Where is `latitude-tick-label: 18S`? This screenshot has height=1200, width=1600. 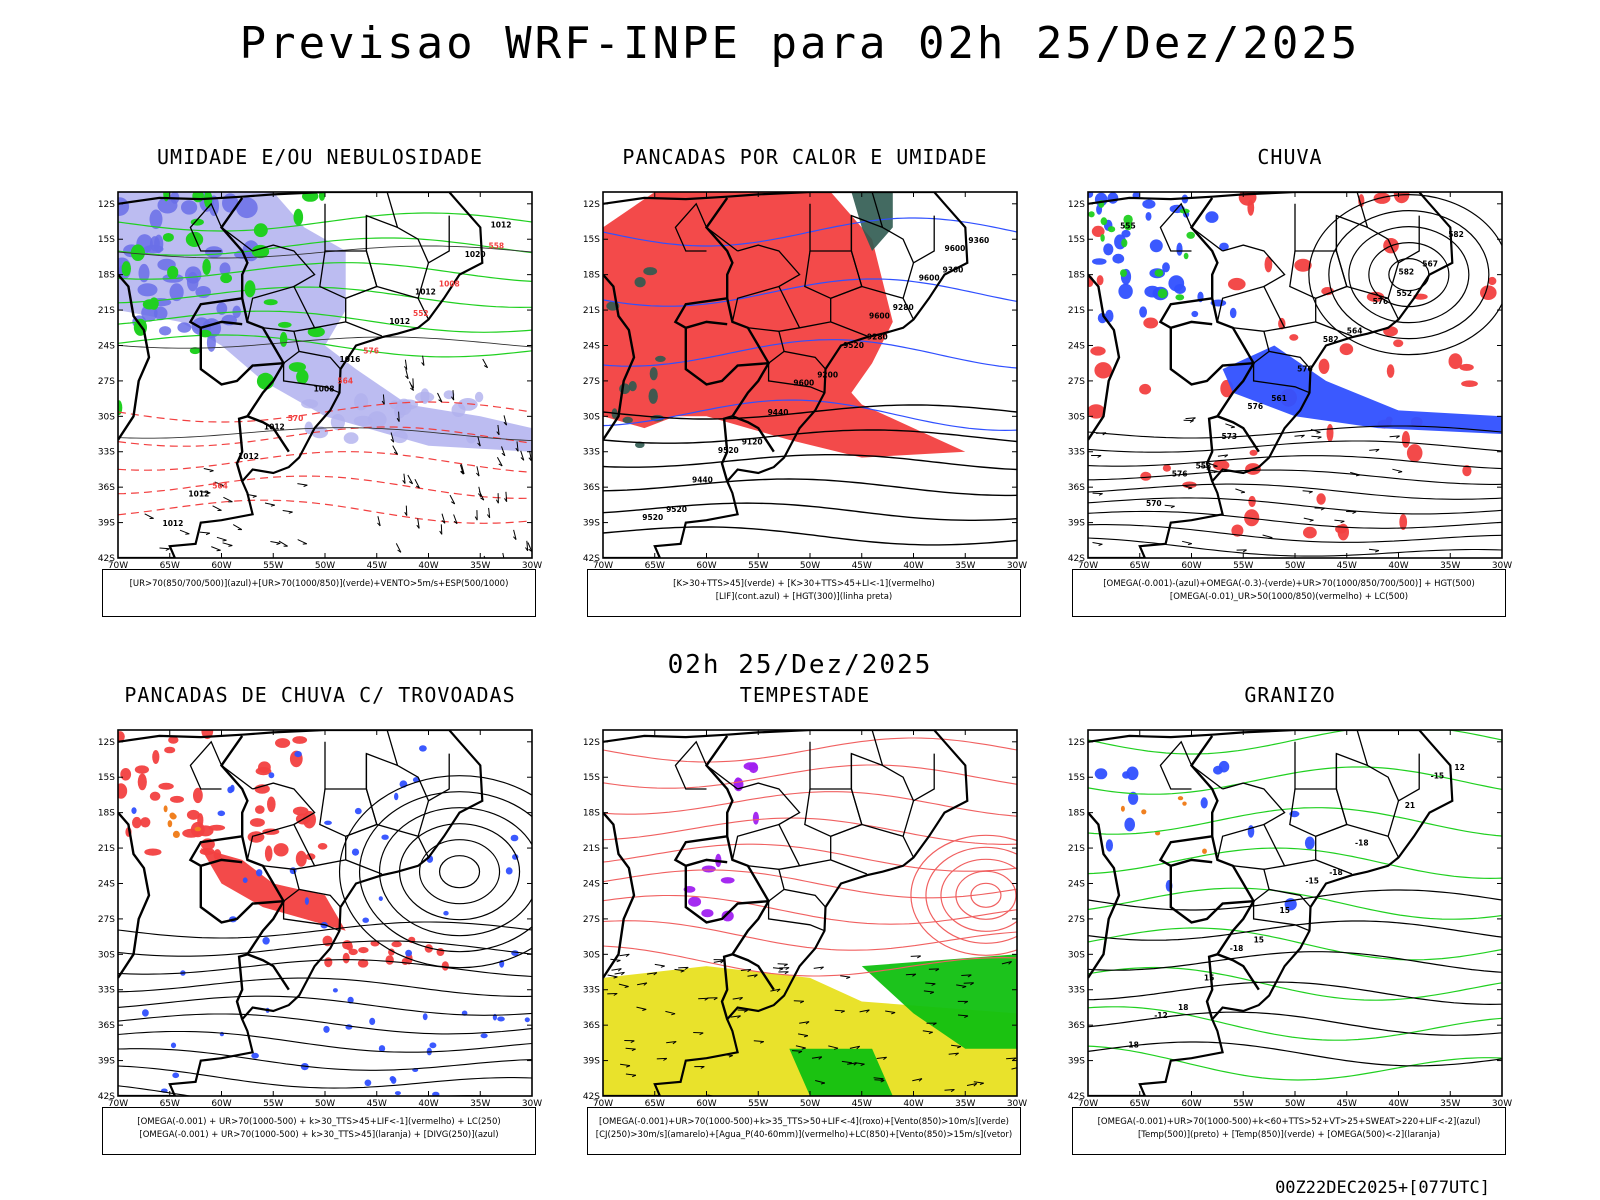
latitude-tick-label: 18S is located at coordinates (1076, 814).